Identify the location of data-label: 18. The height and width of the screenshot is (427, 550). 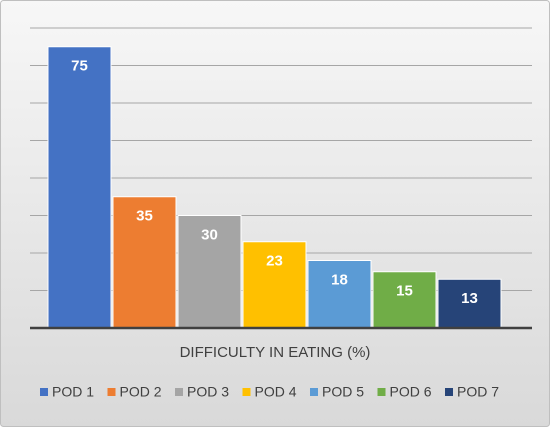
(339, 279).